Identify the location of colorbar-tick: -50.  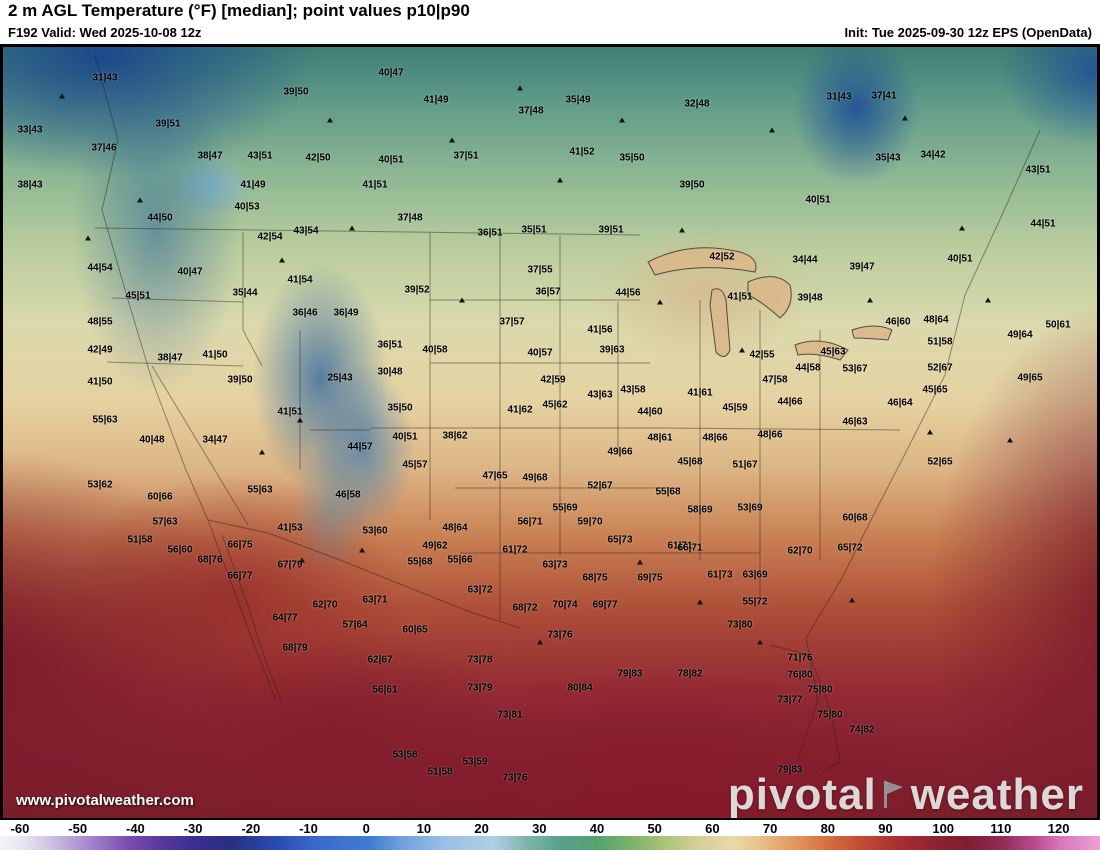
(78, 828).